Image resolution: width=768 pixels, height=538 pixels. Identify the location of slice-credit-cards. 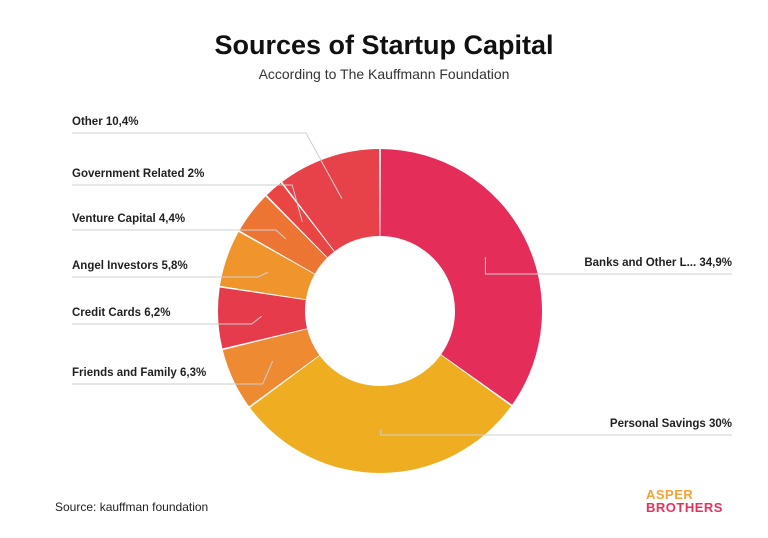
(262, 318).